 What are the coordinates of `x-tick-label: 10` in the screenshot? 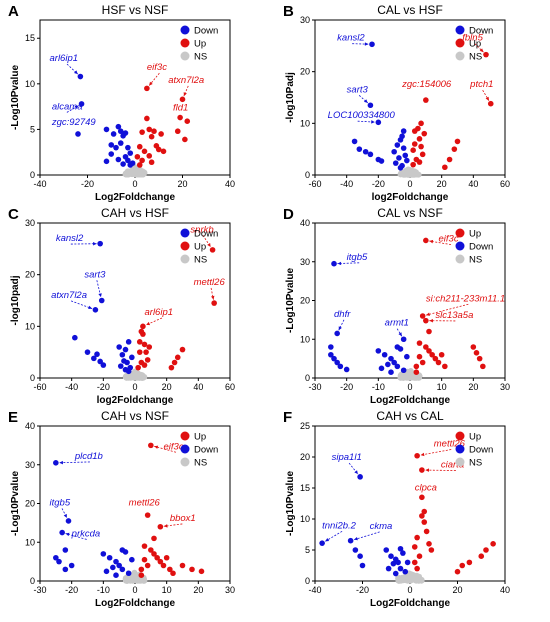 It's located at (442, 387).